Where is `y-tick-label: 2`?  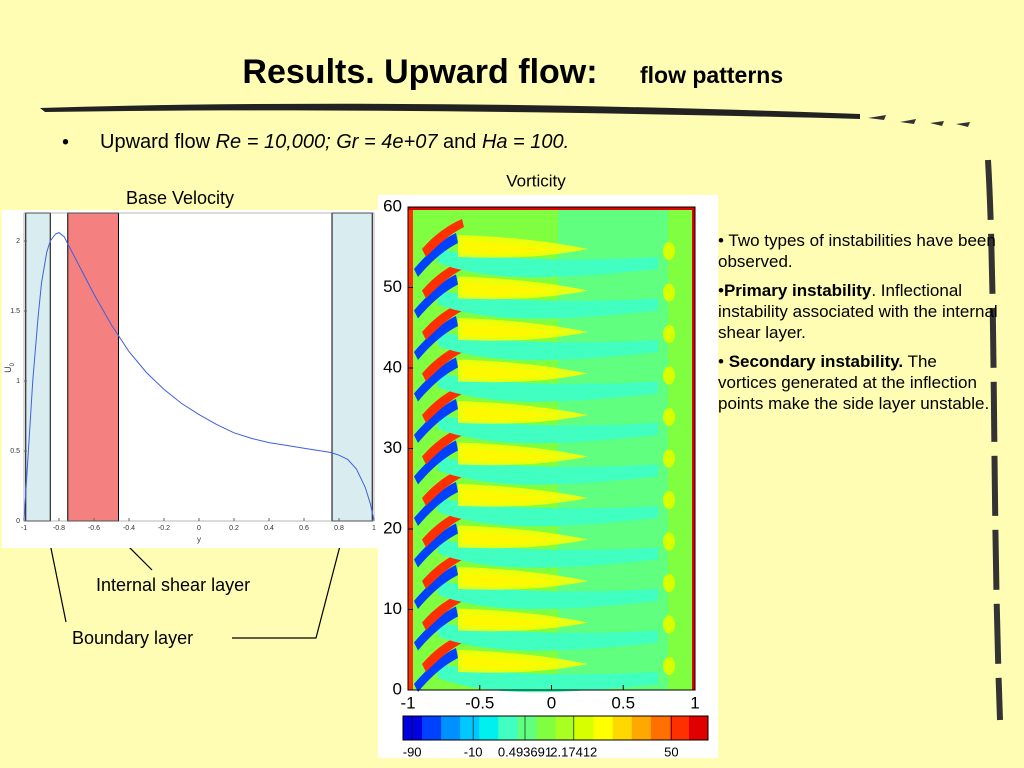
y-tick-label: 2 is located at coordinates (18, 241).